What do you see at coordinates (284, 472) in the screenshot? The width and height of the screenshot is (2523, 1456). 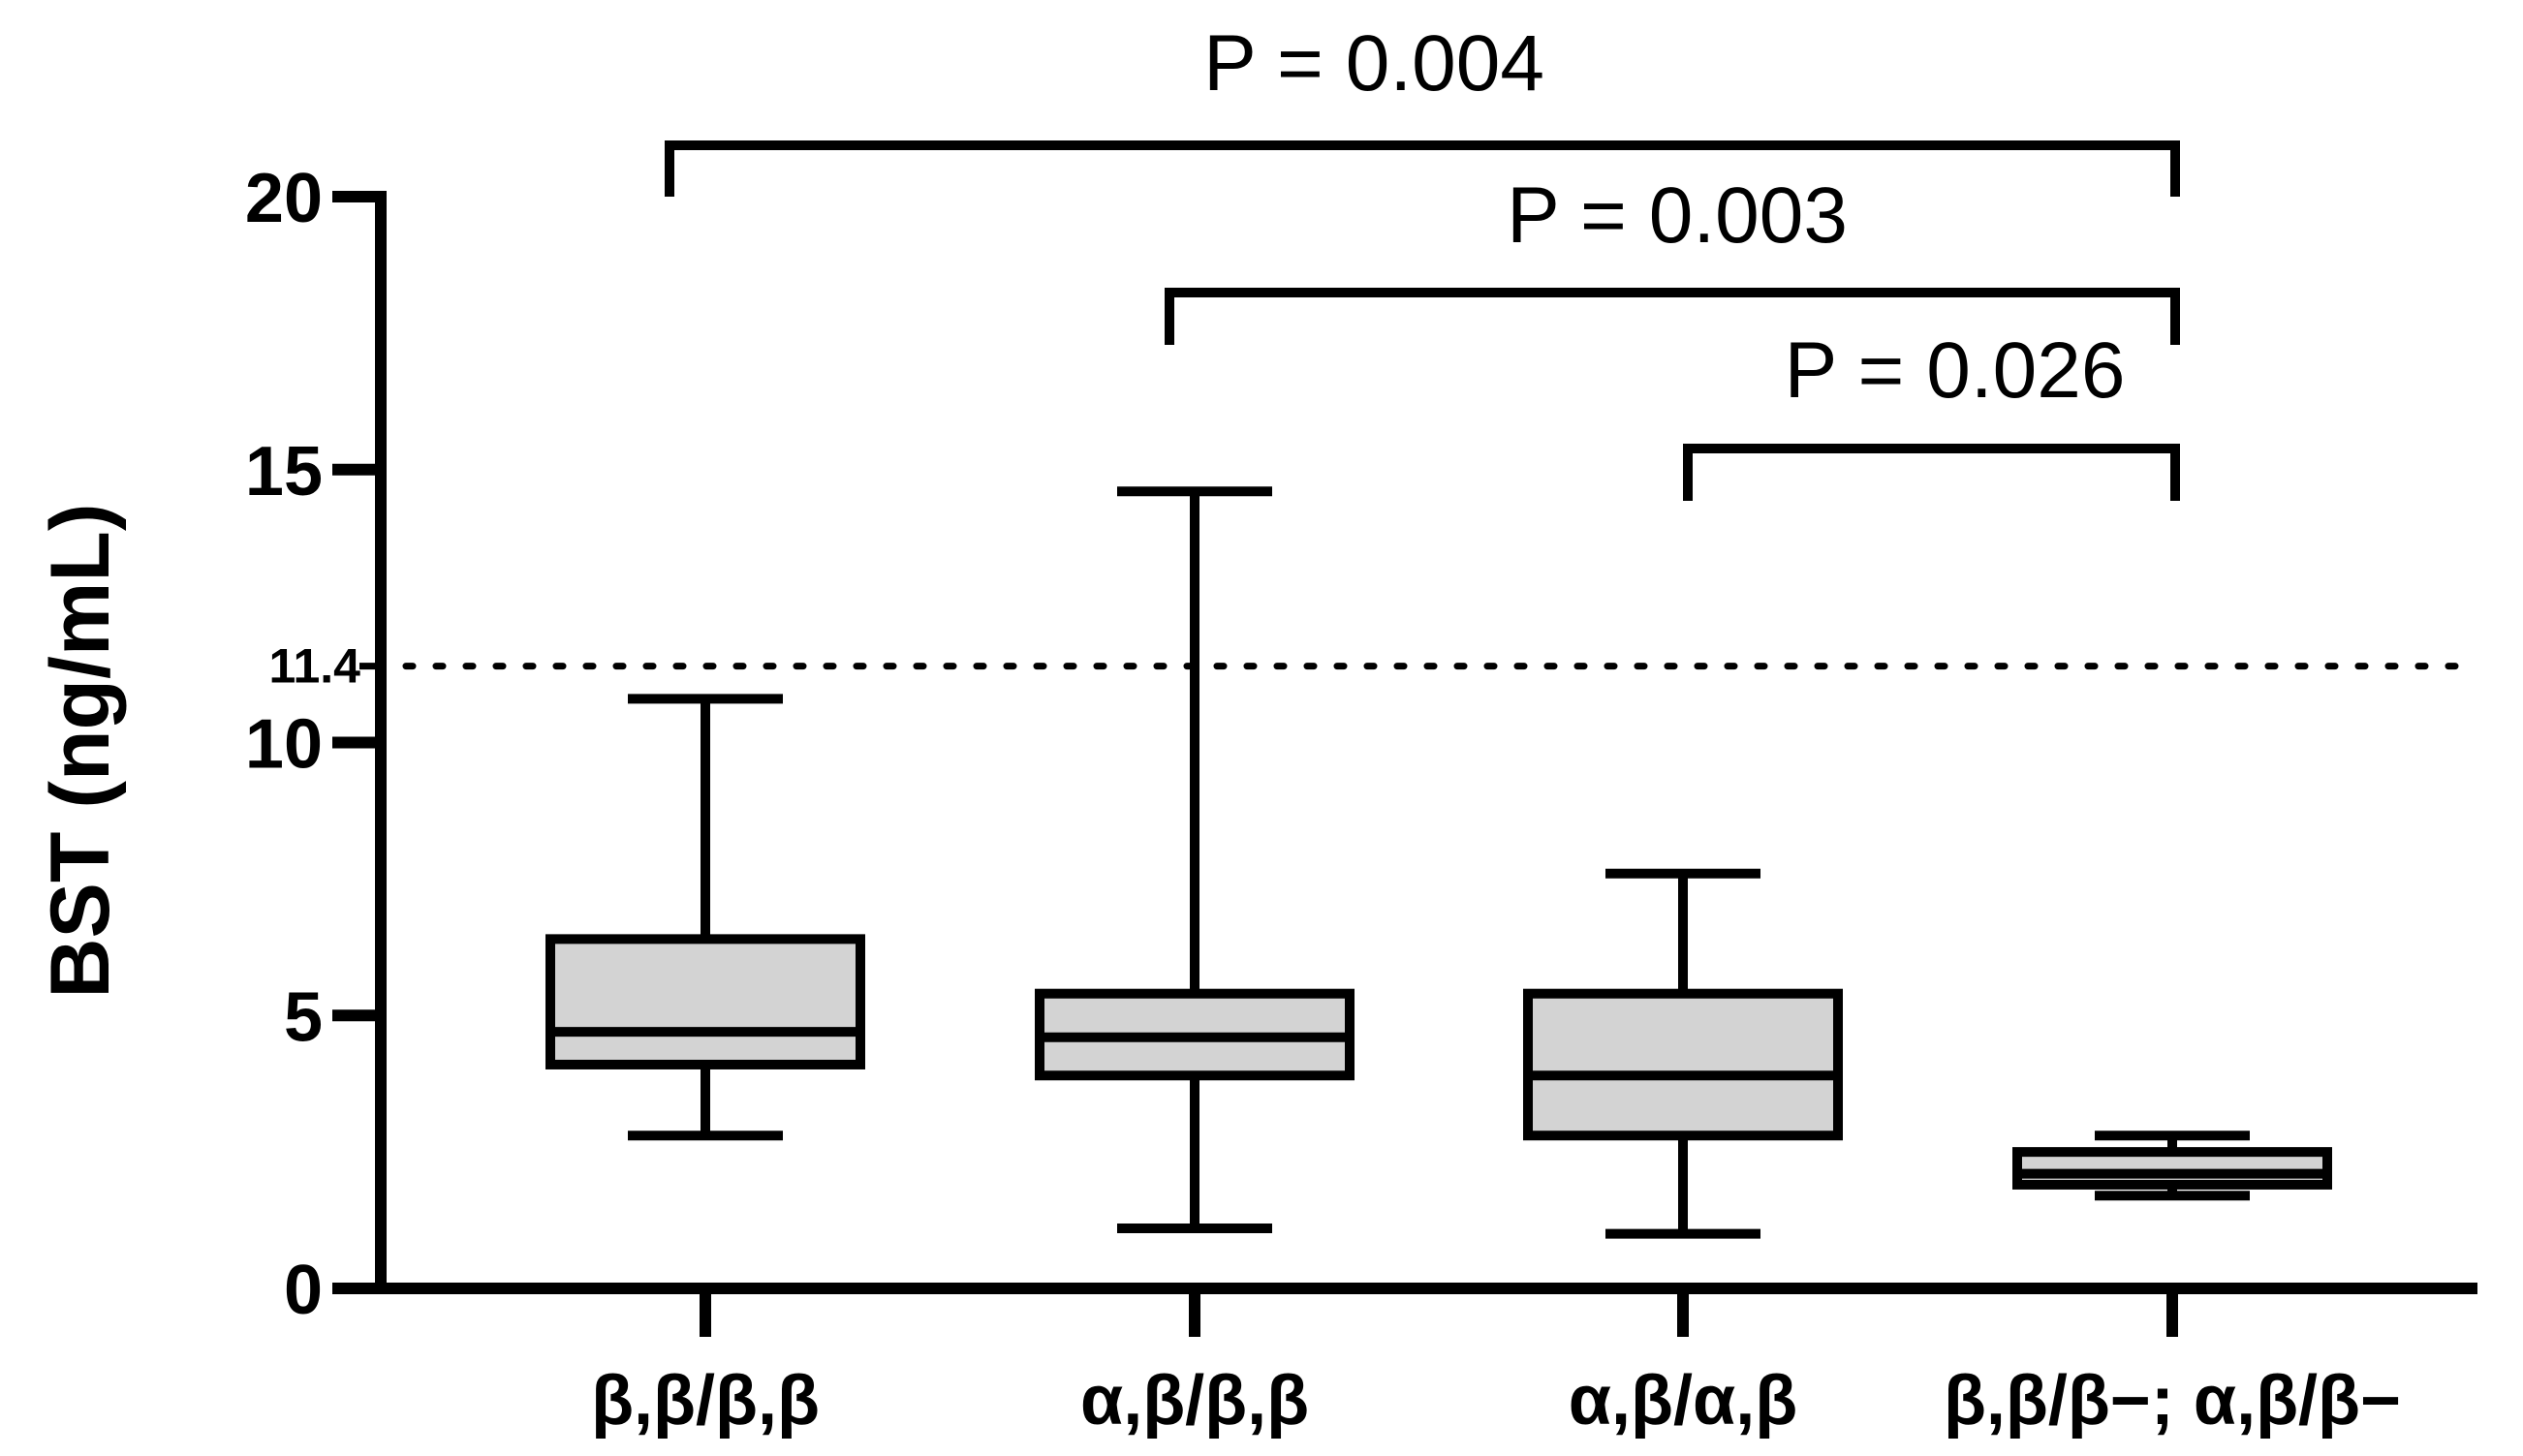 I see `y-tick-label: 15` at bounding box center [284, 472].